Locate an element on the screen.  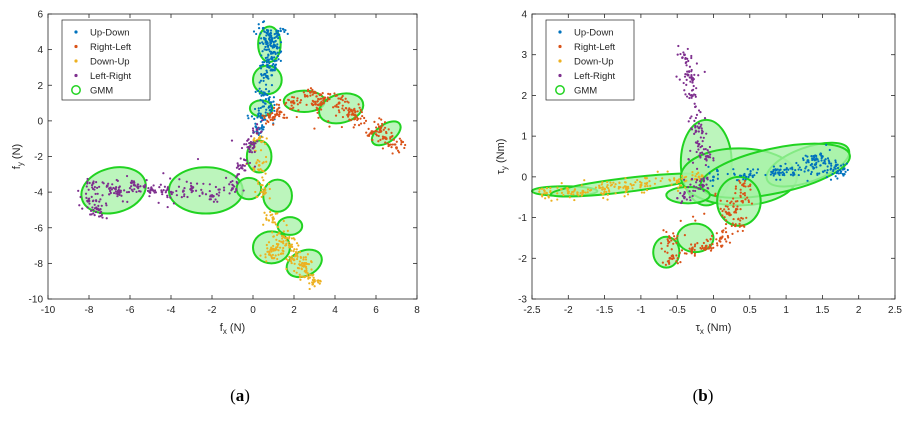
x-tick-label: 4 is located at coordinates (335, 310).